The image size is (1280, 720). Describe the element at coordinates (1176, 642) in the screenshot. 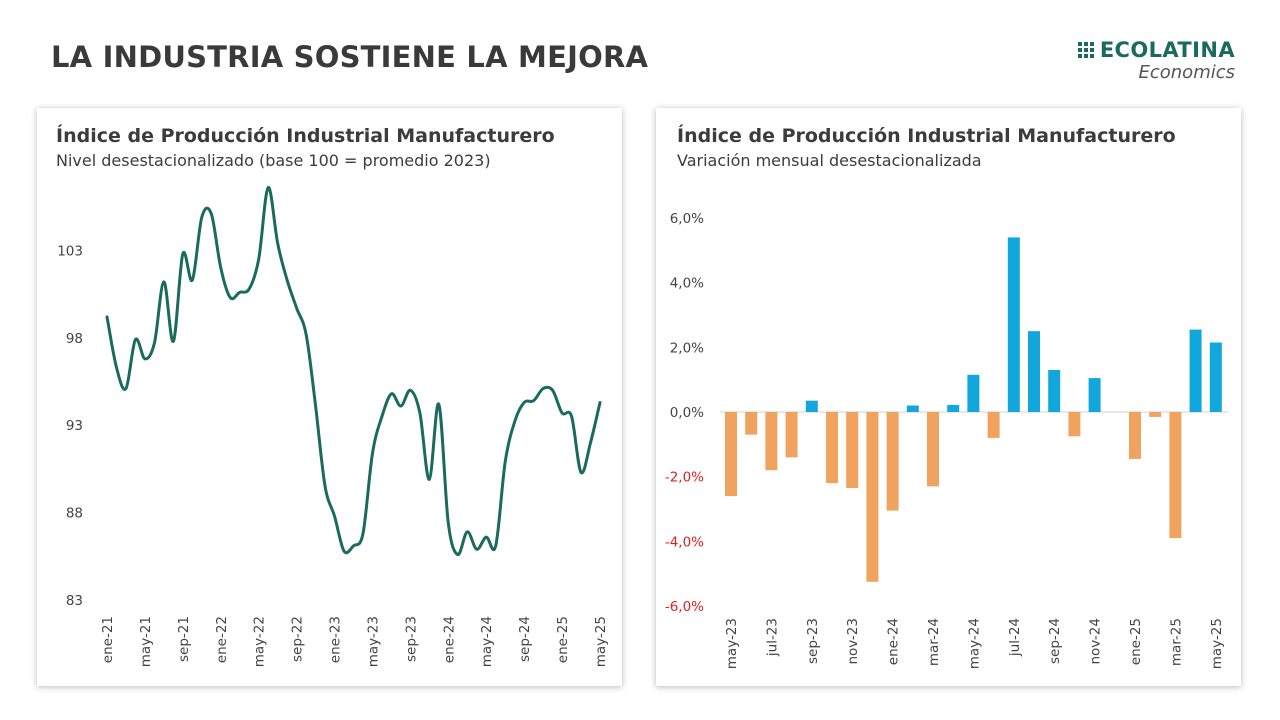

I see `x-tick-label: mar-25` at that location.